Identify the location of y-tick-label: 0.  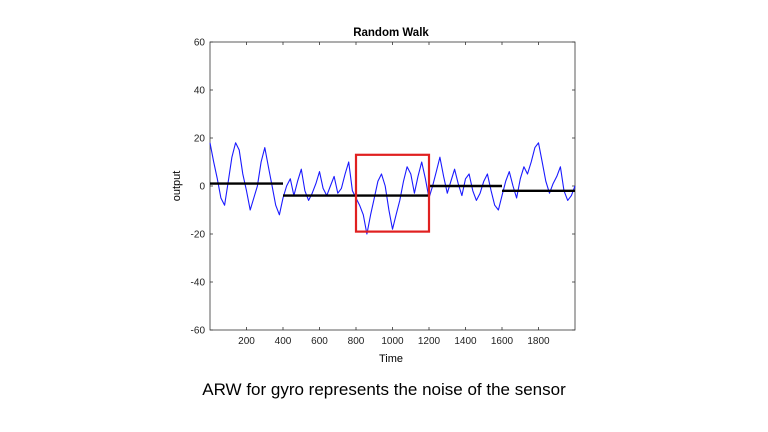
(202, 187).